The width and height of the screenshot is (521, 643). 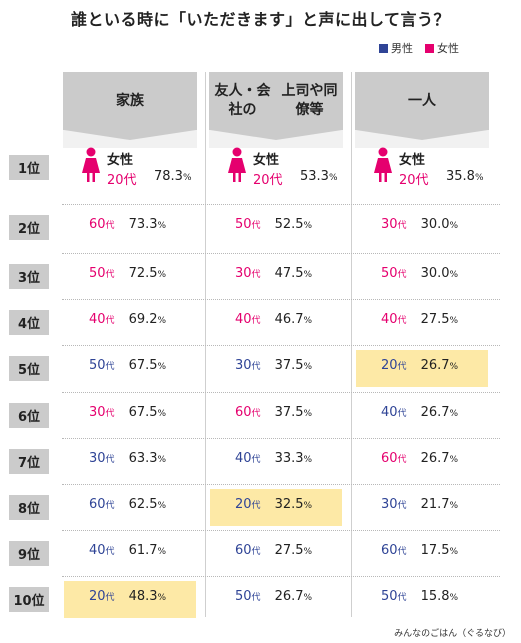 I want to click on column-header-arrow, so click(x=422, y=135).